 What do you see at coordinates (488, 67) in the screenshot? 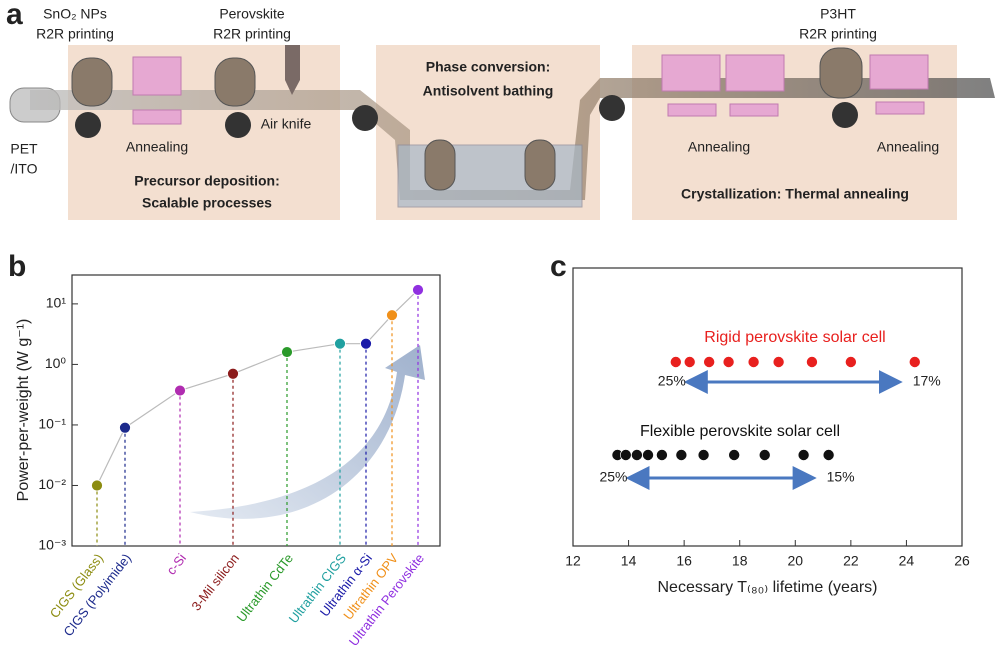
I see `label: Phase conversion:` at bounding box center [488, 67].